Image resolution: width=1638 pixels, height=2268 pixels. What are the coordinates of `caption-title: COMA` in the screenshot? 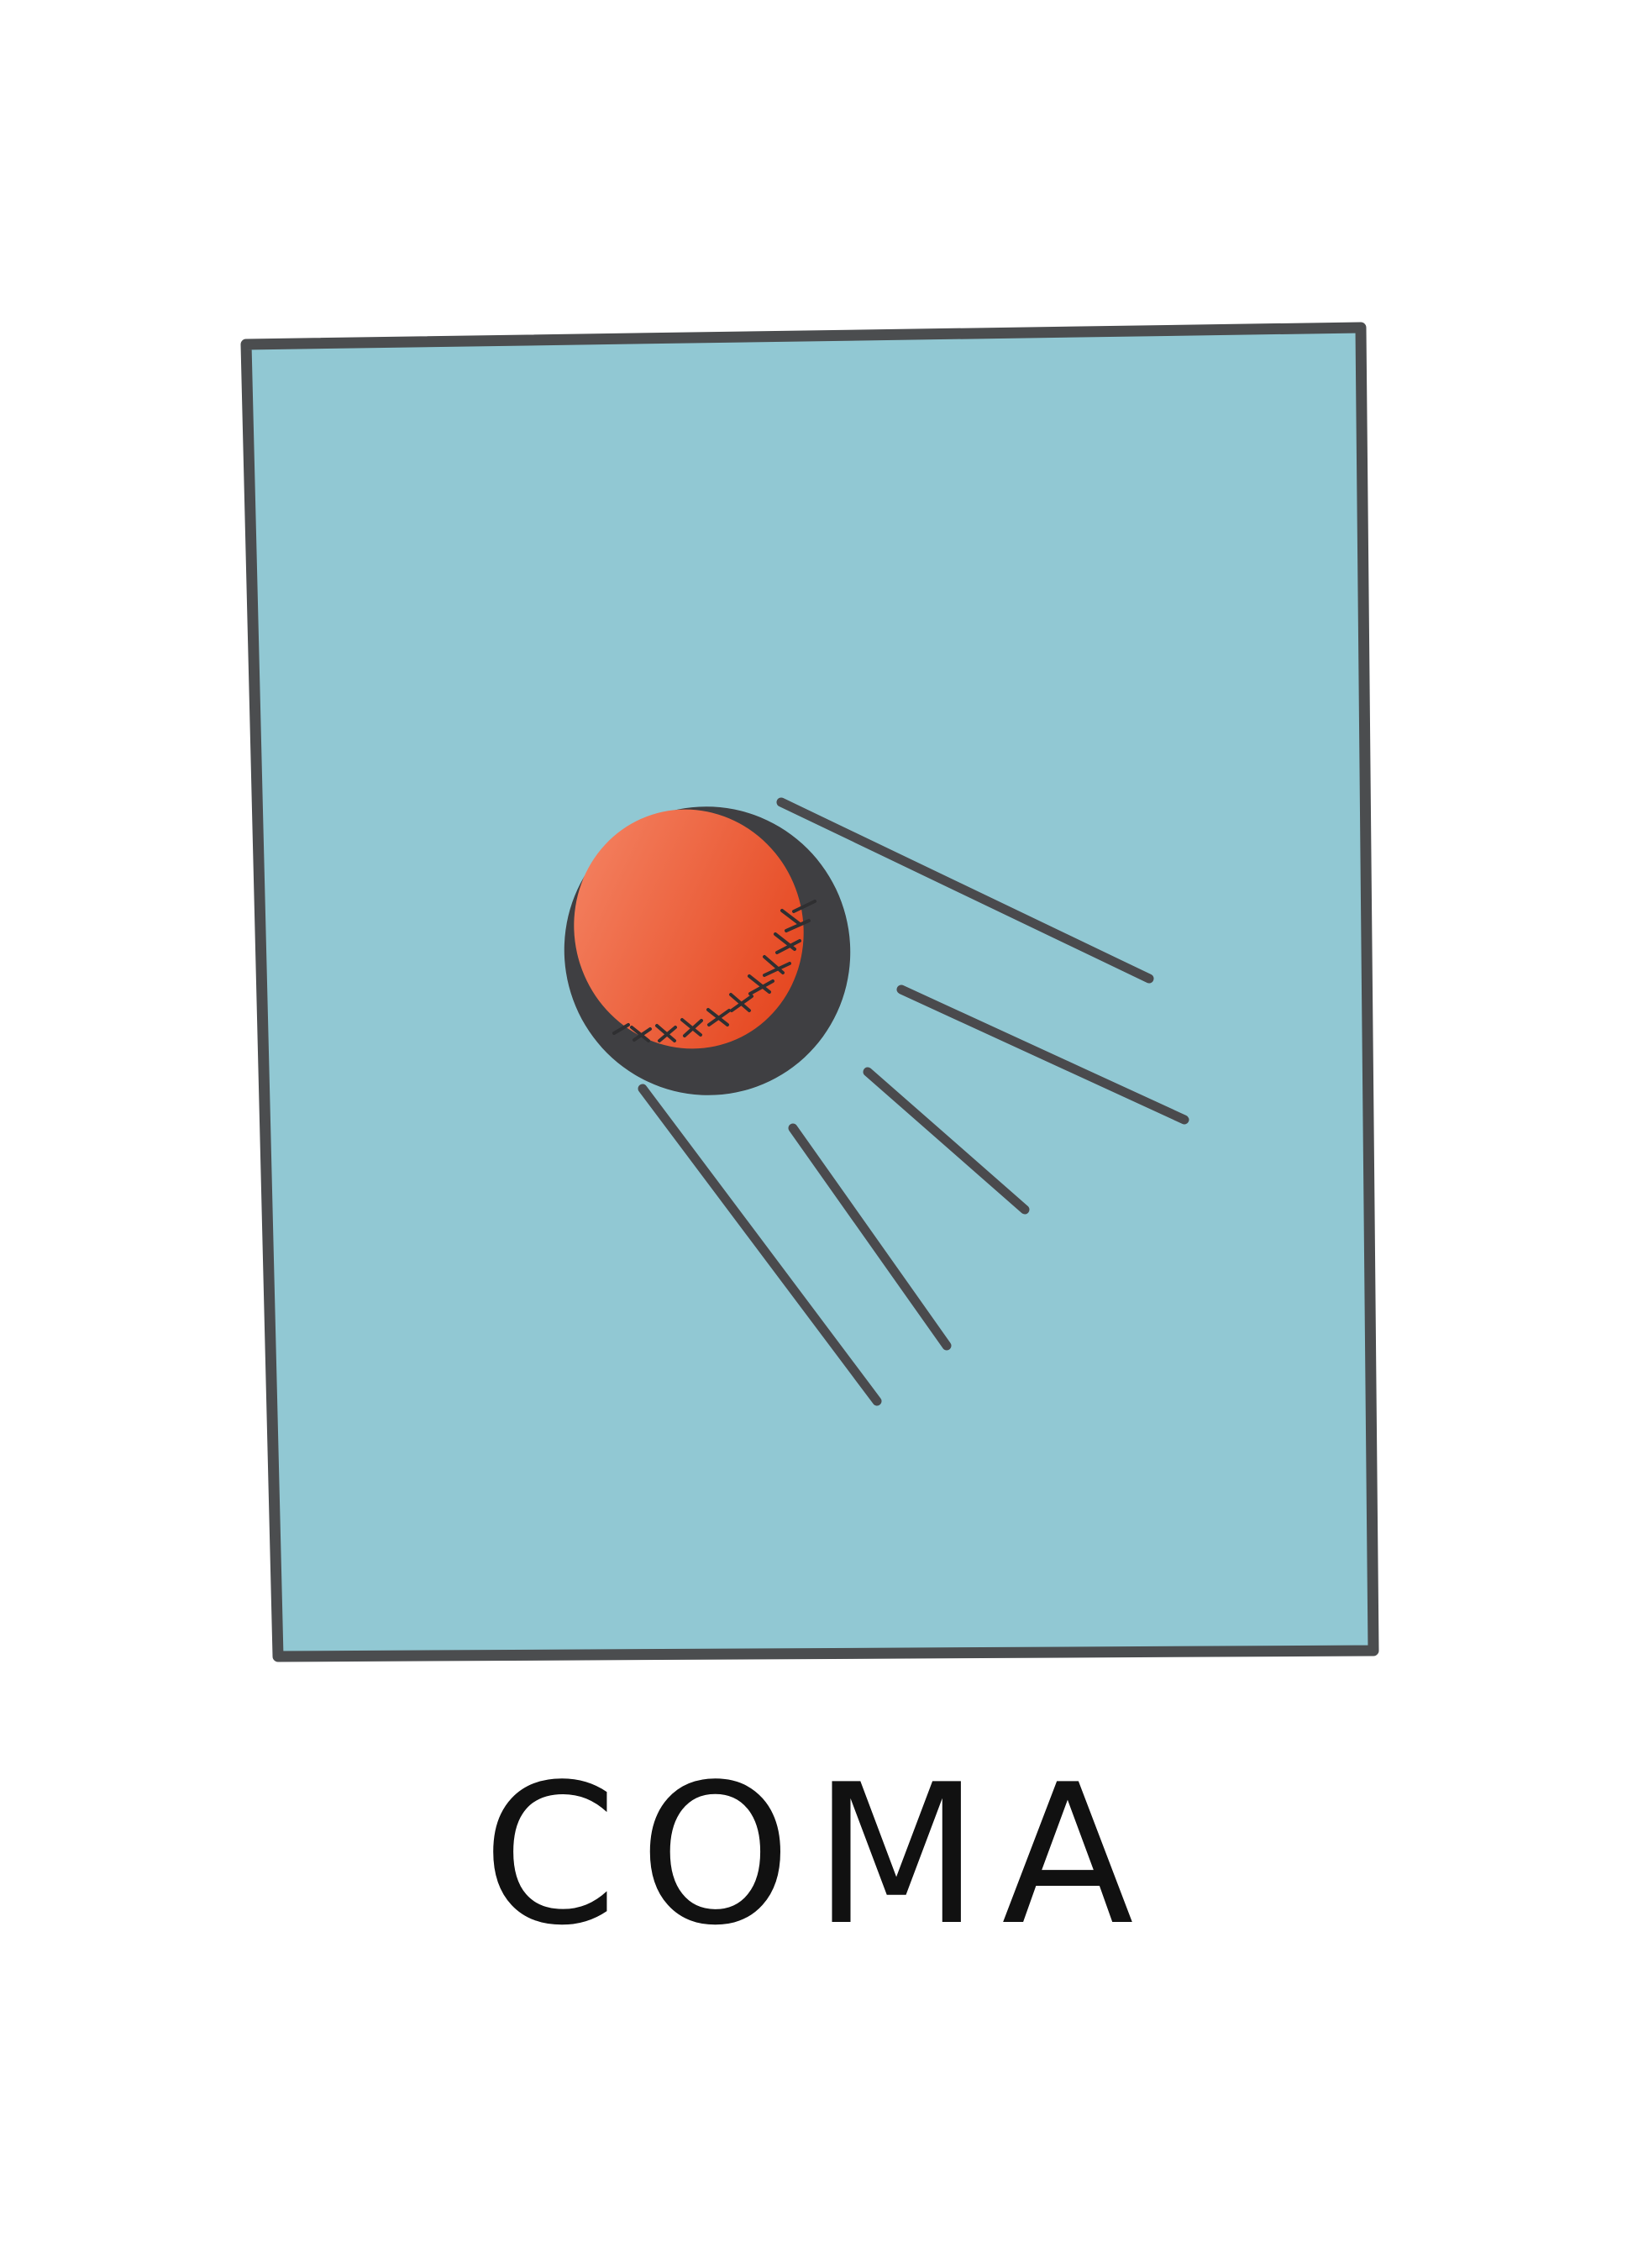 It's located at (819, 1856).